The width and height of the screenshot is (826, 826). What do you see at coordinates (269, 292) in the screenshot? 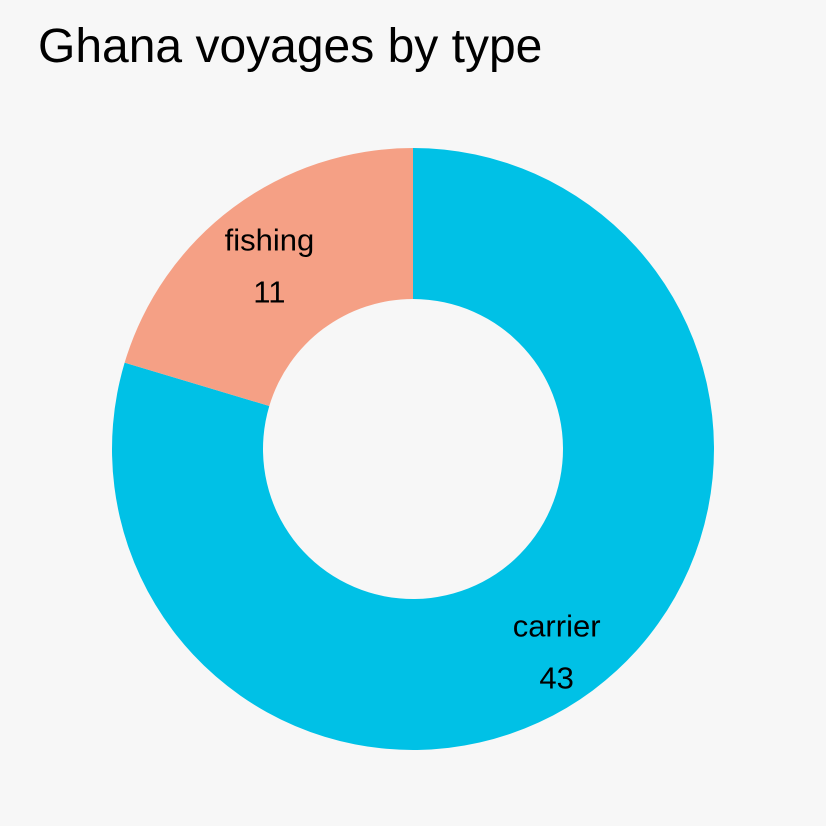
I see `slice-value-fishing: 11` at bounding box center [269, 292].